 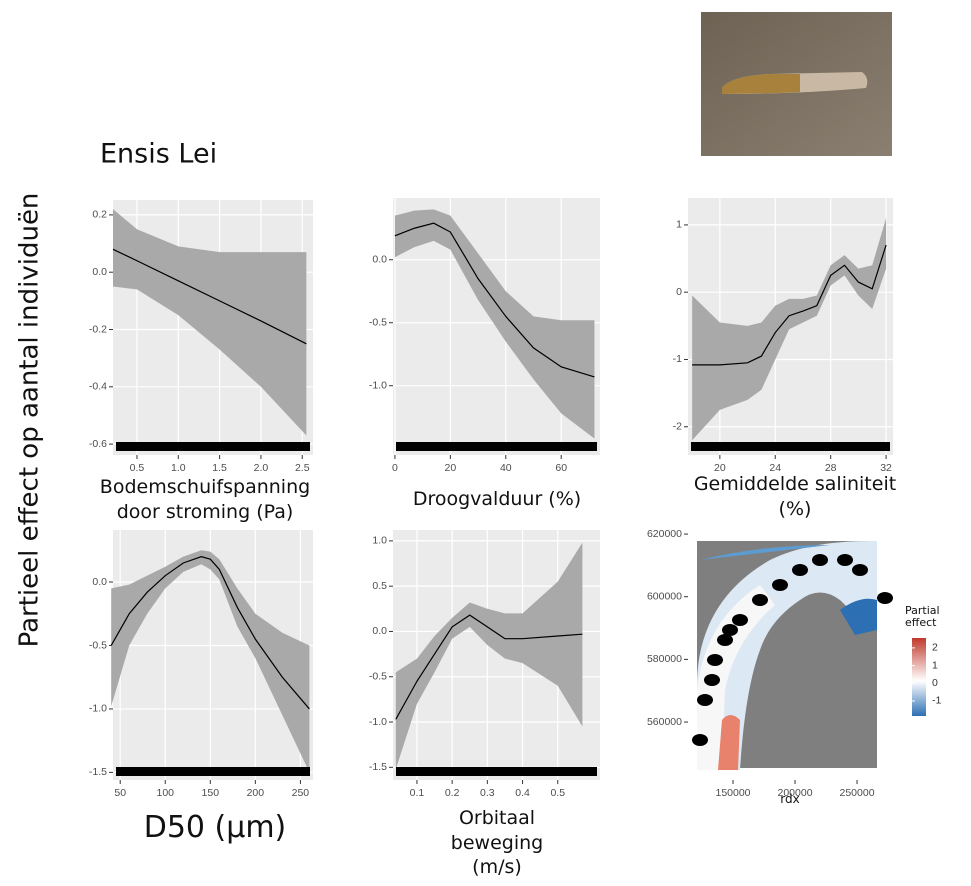 I want to click on legend-title: Partial effect, so click(x=922, y=617).